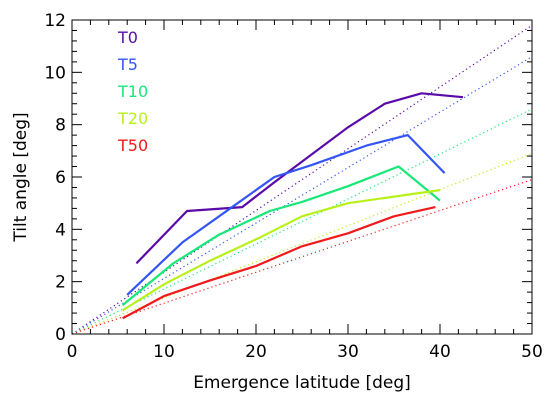  What do you see at coordinates (60, 126) in the screenshot?
I see `y-tick-label: 8` at bounding box center [60, 126].